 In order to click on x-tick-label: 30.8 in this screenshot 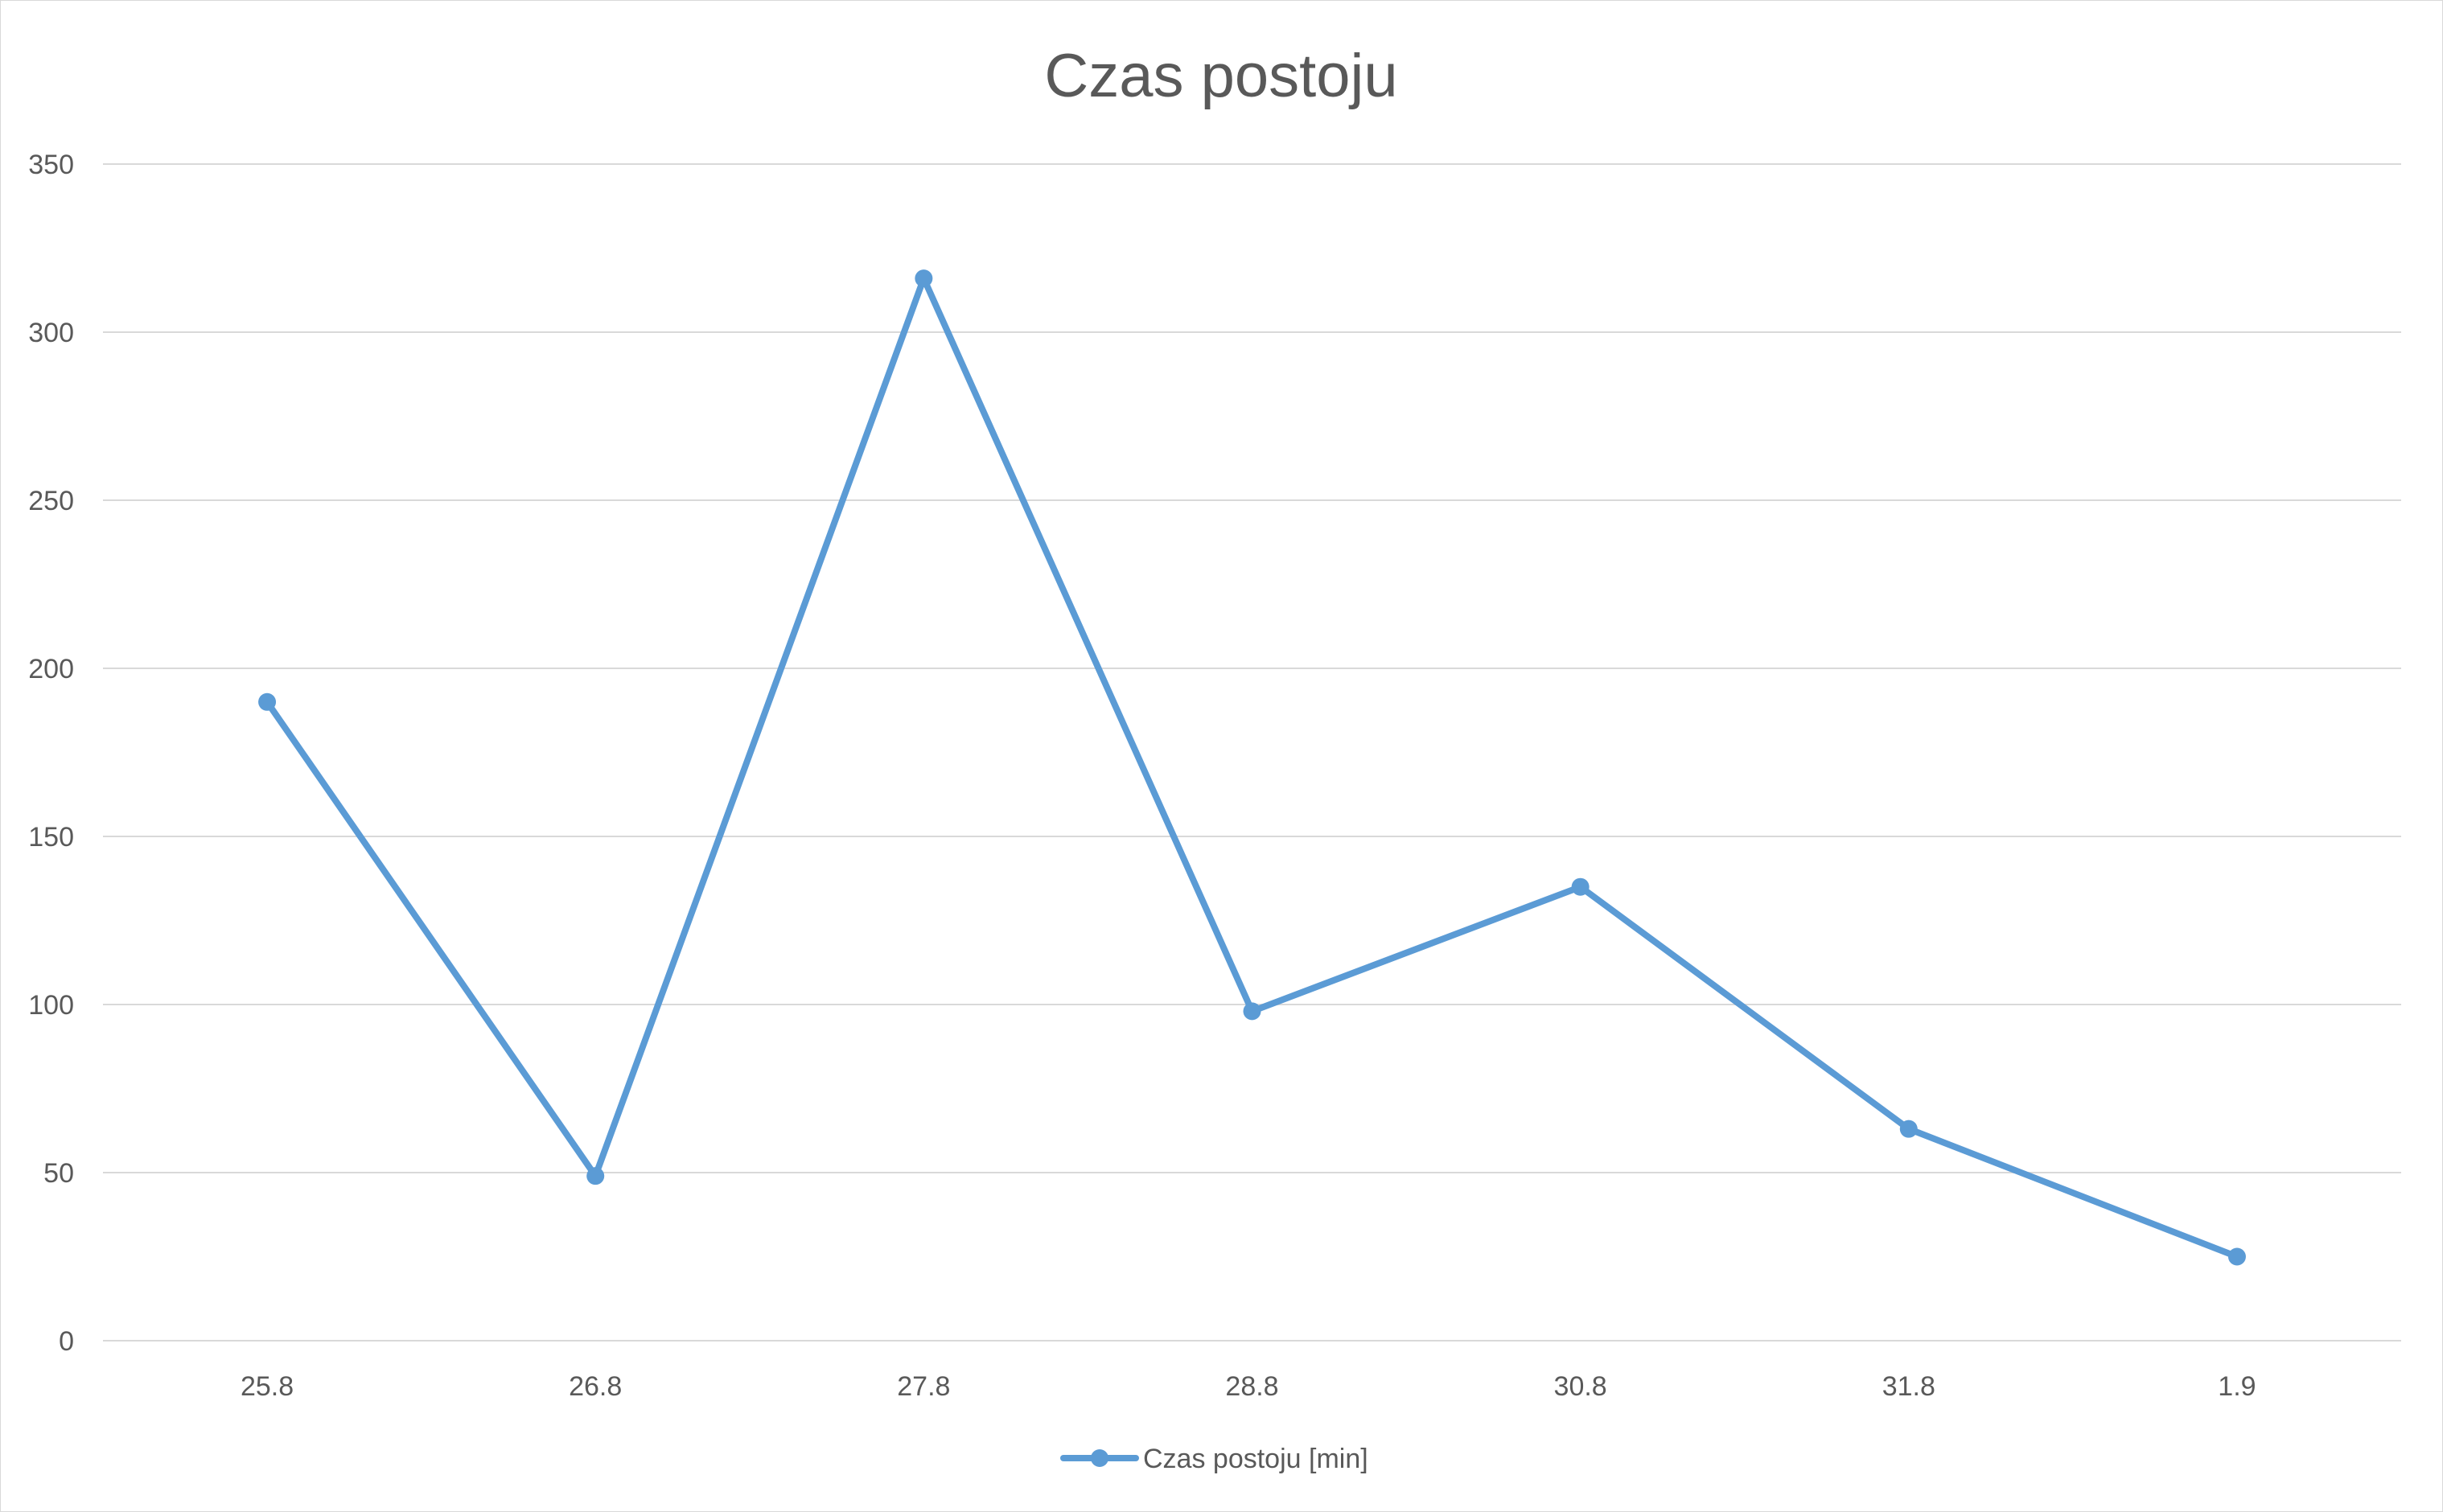, I will do `click(1580, 1387)`.